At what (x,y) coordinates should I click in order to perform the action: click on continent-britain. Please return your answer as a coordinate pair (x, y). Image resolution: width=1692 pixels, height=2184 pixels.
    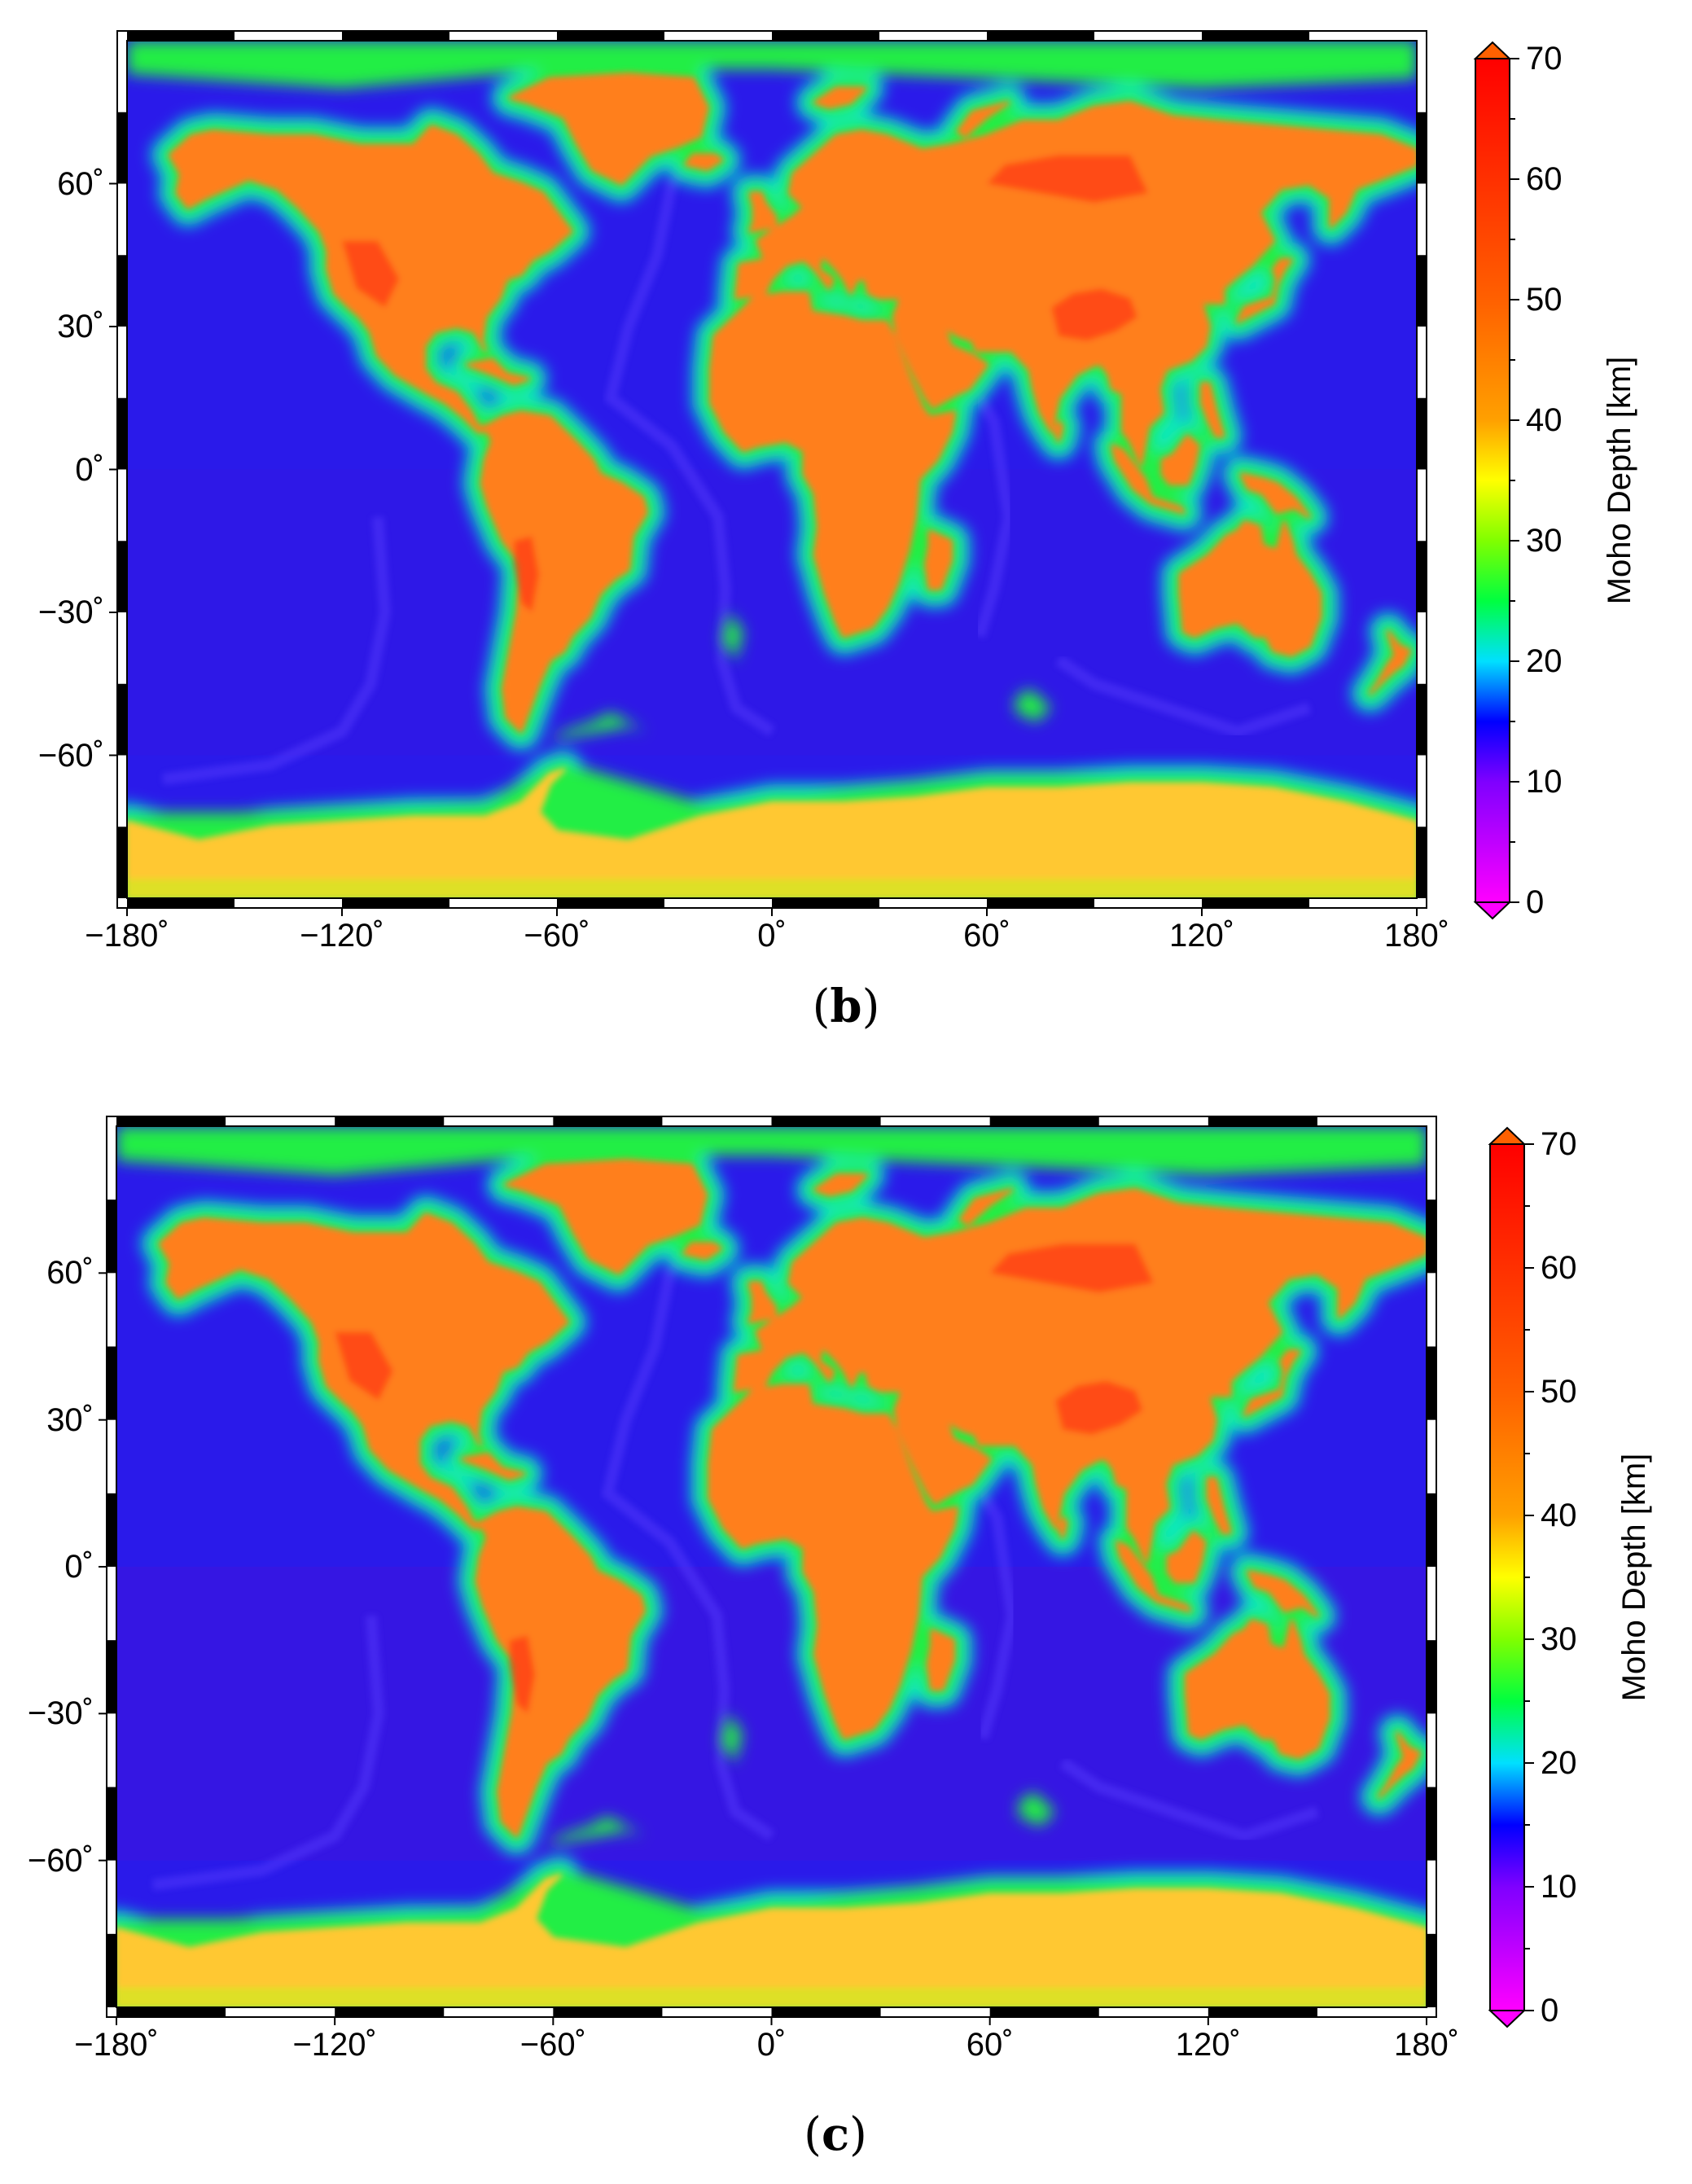
    Looking at the image, I should click on (762, 1302).